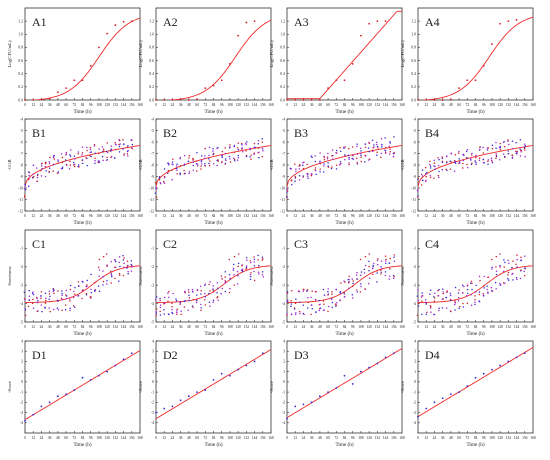 The width and height of the screenshot is (550, 460). I want to click on y-tick-label: 4, so click(415, 341).